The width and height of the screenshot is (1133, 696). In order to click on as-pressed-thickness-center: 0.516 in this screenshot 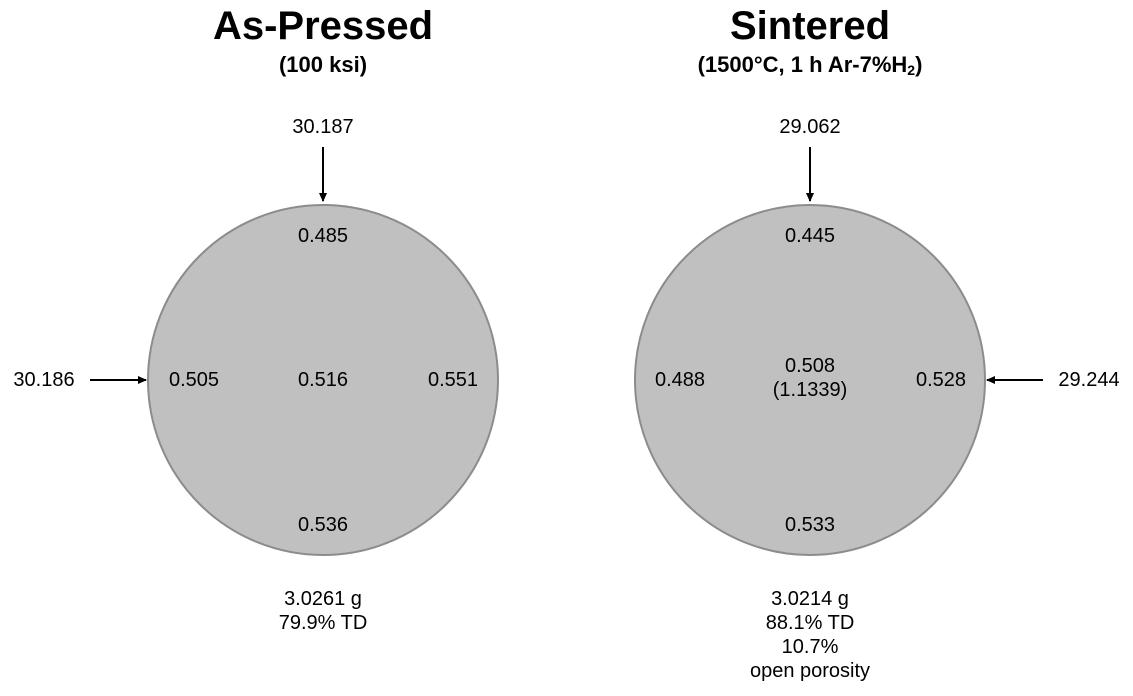, I will do `click(323, 380)`.